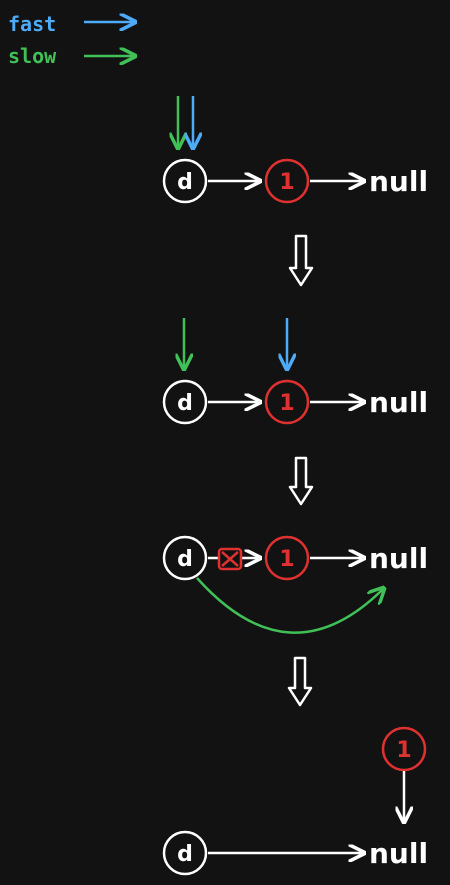 Image resolution: width=450 pixels, height=885 pixels. What do you see at coordinates (32, 24) in the screenshot?
I see `legend-fast-label: fast` at bounding box center [32, 24].